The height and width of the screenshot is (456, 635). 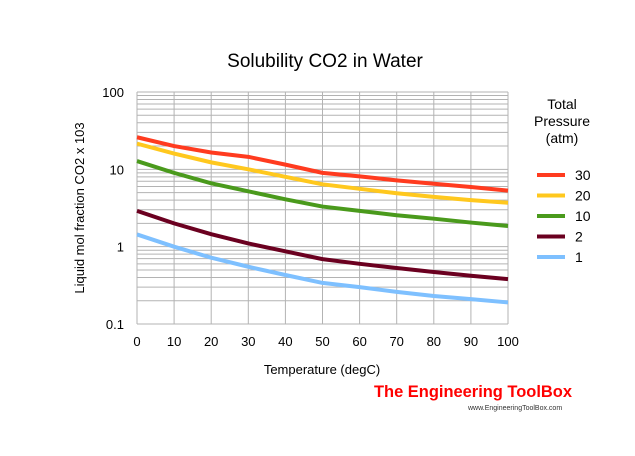 I want to click on x-tick-label: 60, so click(x=359, y=341).